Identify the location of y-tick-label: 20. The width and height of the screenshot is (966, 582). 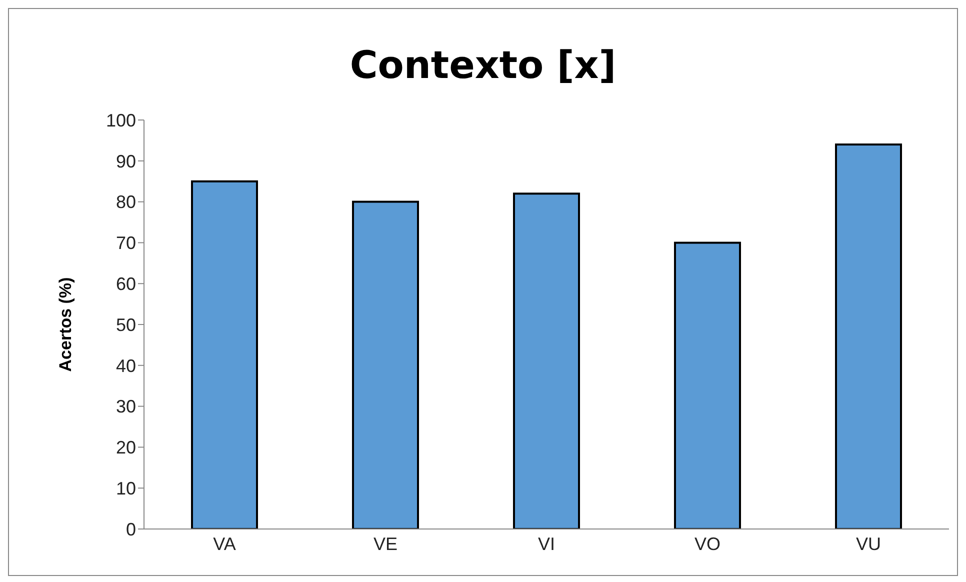
(126, 448).